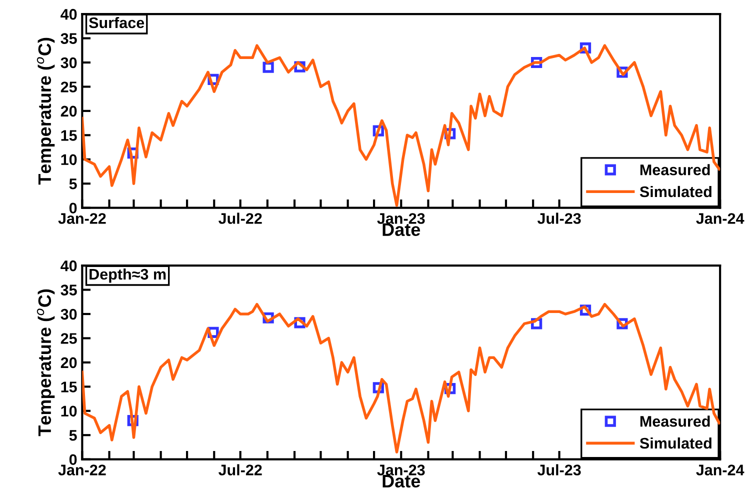  Describe the element at coordinates (268, 67) in the screenshot. I see `point` at that location.